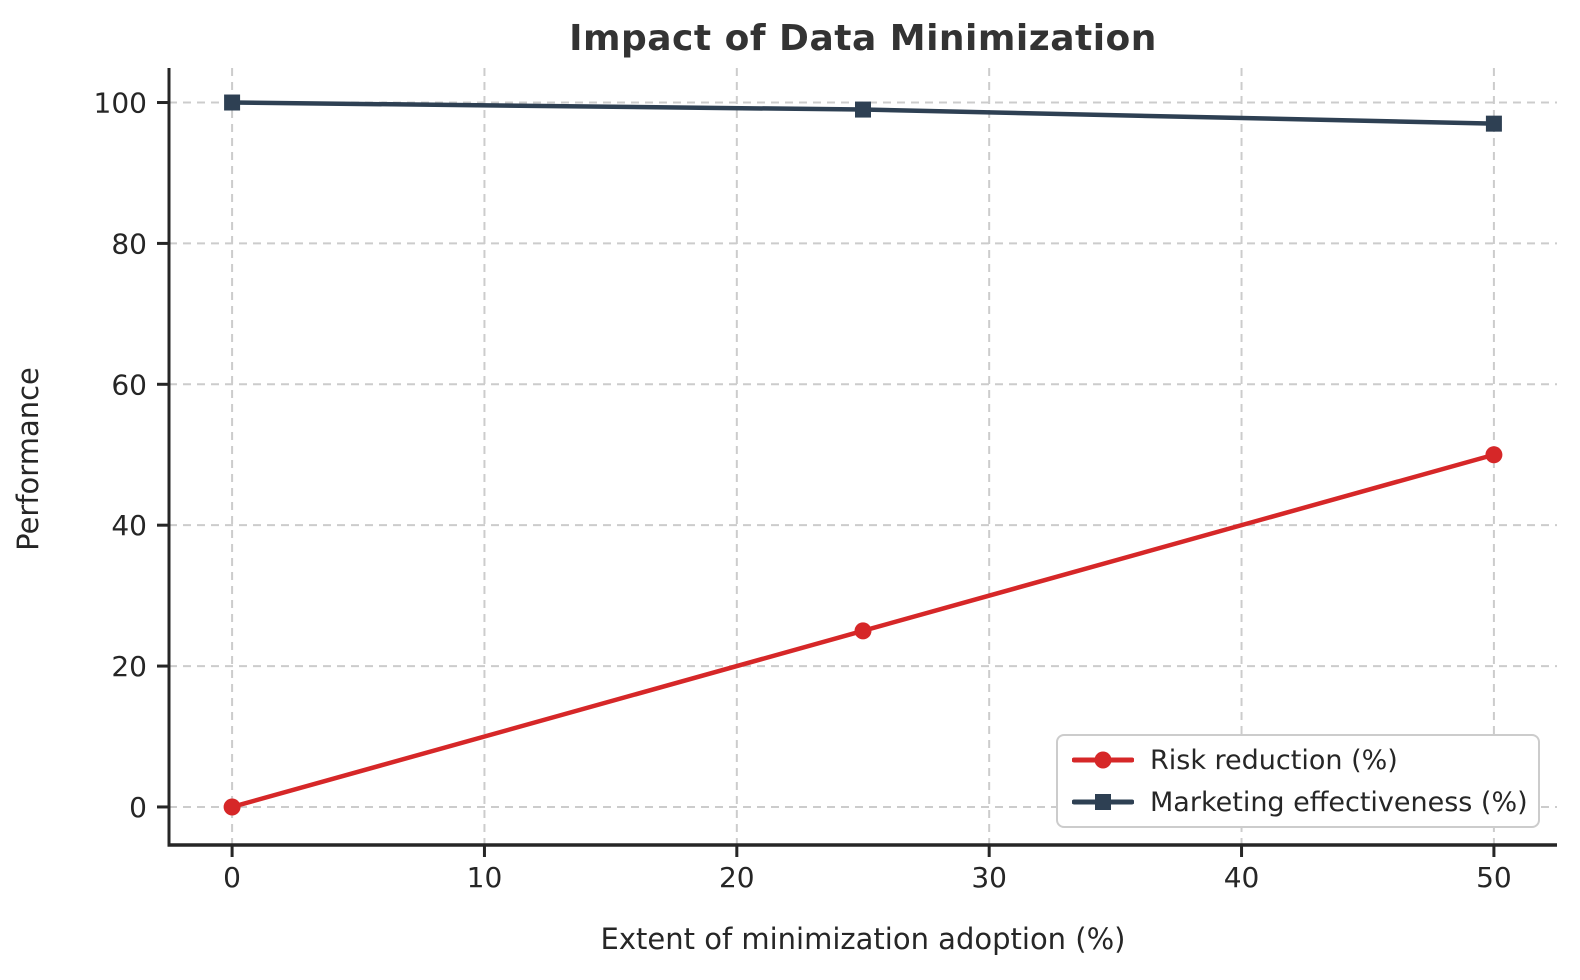 This screenshot has height=980, width=1580. I want to click on y-tick-label: 20, so click(129, 666).